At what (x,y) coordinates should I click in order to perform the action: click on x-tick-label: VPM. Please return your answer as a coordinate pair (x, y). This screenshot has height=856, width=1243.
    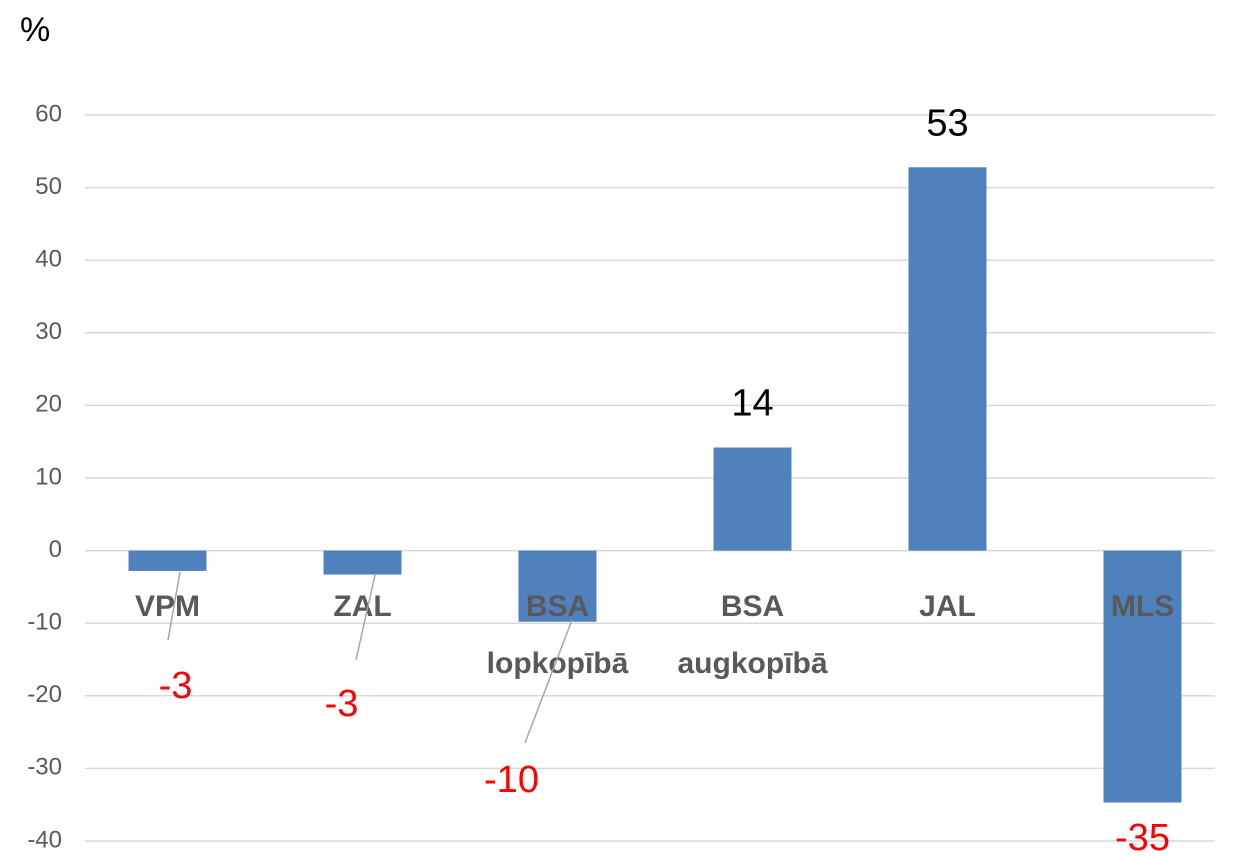
    Looking at the image, I should click on (167, 606).